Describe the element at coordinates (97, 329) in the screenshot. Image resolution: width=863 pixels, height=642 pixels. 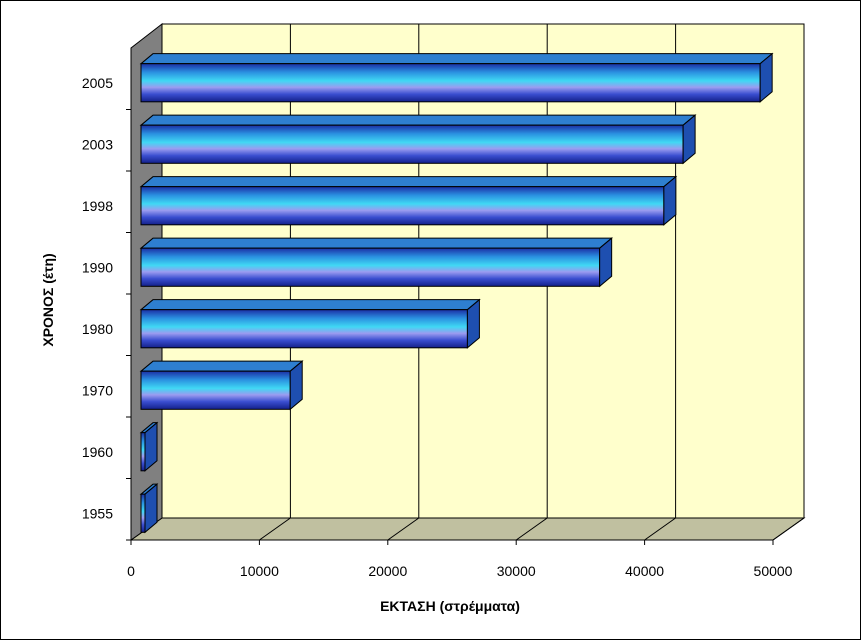
I see `y-tick-label: 1980` at that location.